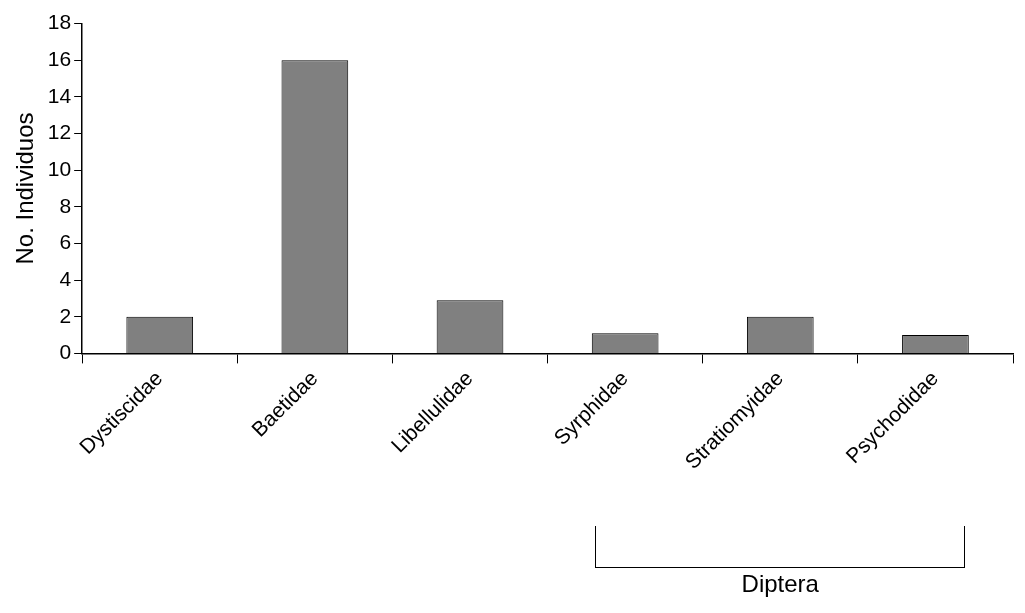 The height and width of the screenshot is (613, 1025). I want to click on y-tick-label: 10, so click(59, 168).